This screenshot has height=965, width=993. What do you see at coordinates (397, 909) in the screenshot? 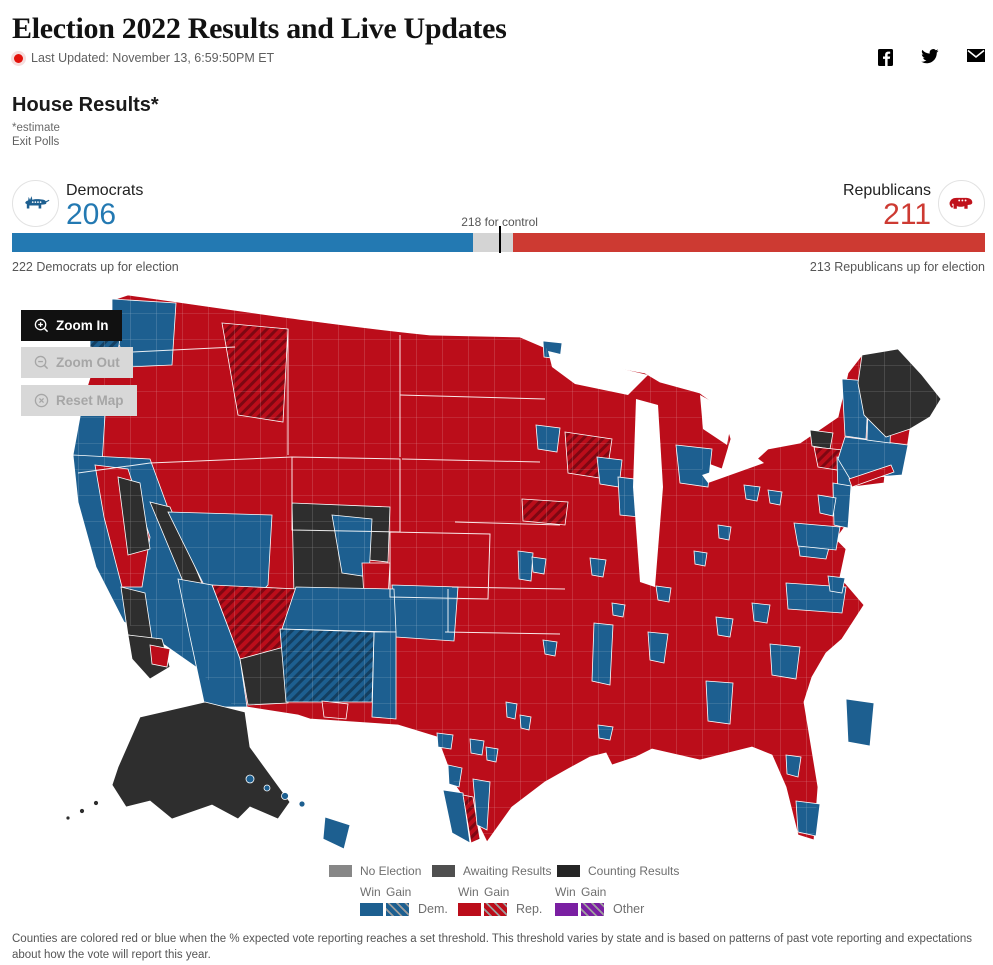
I see `dem-gain-swatch` at bounding box center [397, 909].